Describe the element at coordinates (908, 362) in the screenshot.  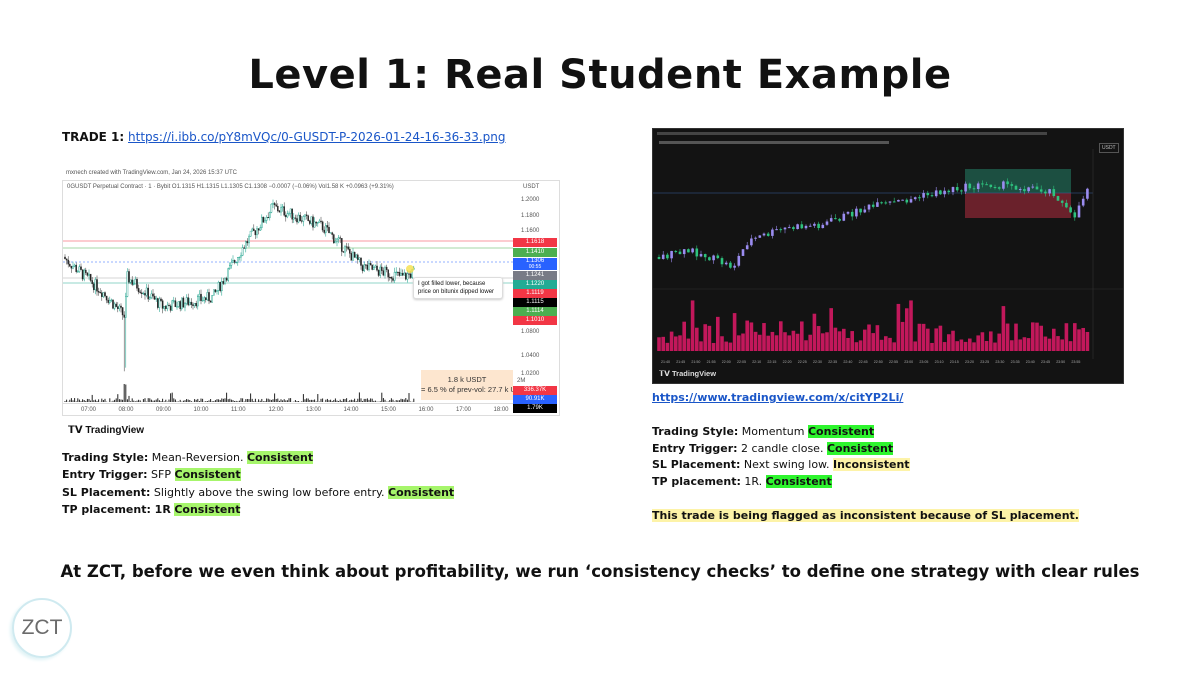
I see `x-tick: 23:00` at that location.